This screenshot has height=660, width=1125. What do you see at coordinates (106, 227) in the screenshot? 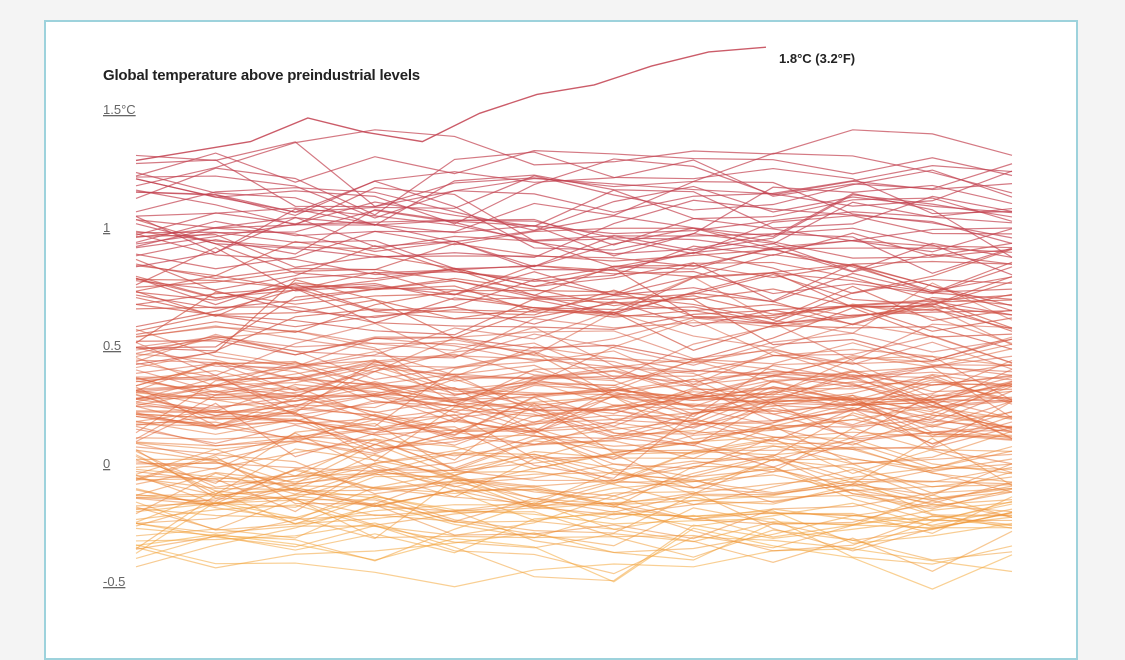
I see `y-tick-label: 1` at bounding box center [106, 227].